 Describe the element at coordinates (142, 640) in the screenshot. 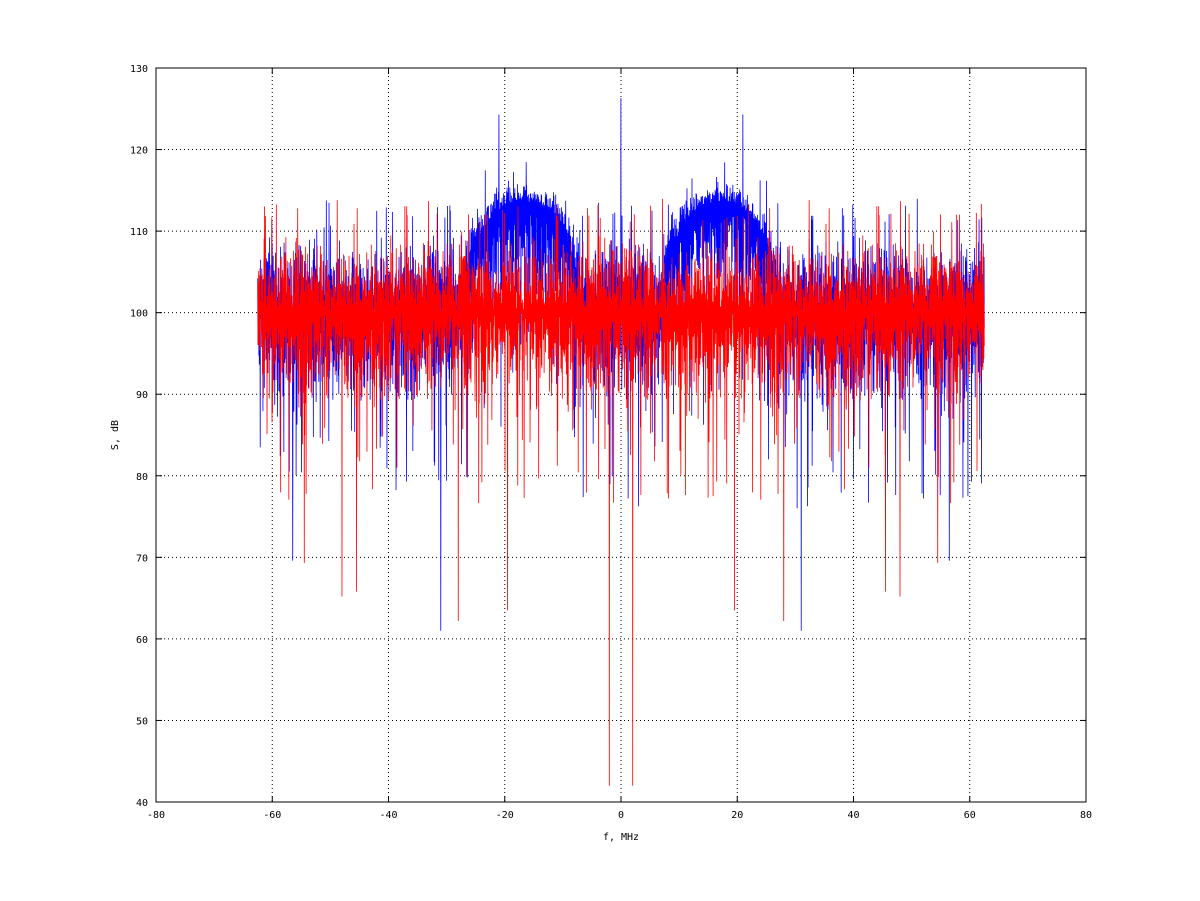

I see `y-tick-label: 60` at that location.